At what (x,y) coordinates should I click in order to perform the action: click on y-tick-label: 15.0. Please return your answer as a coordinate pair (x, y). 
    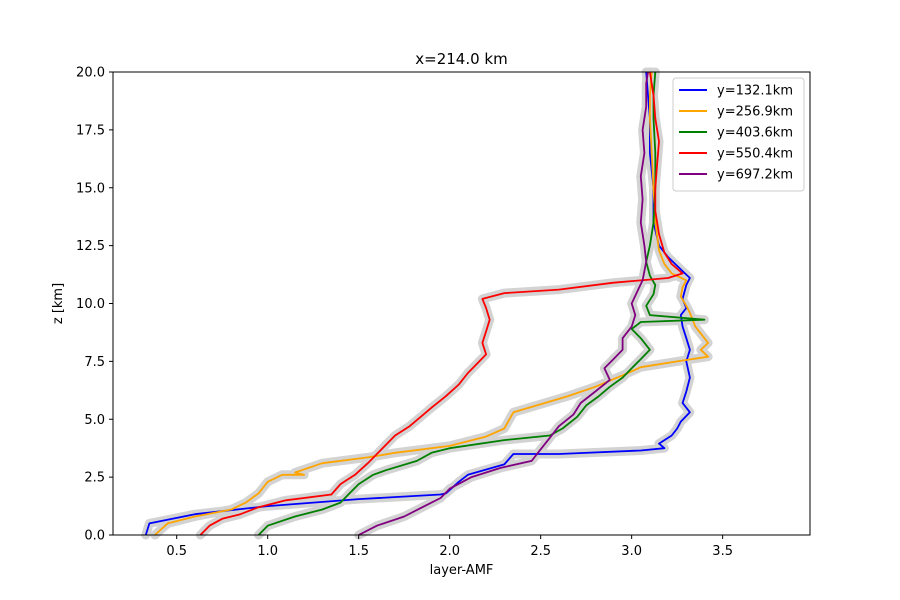
    Looking at the image, I should click on (90, 188).